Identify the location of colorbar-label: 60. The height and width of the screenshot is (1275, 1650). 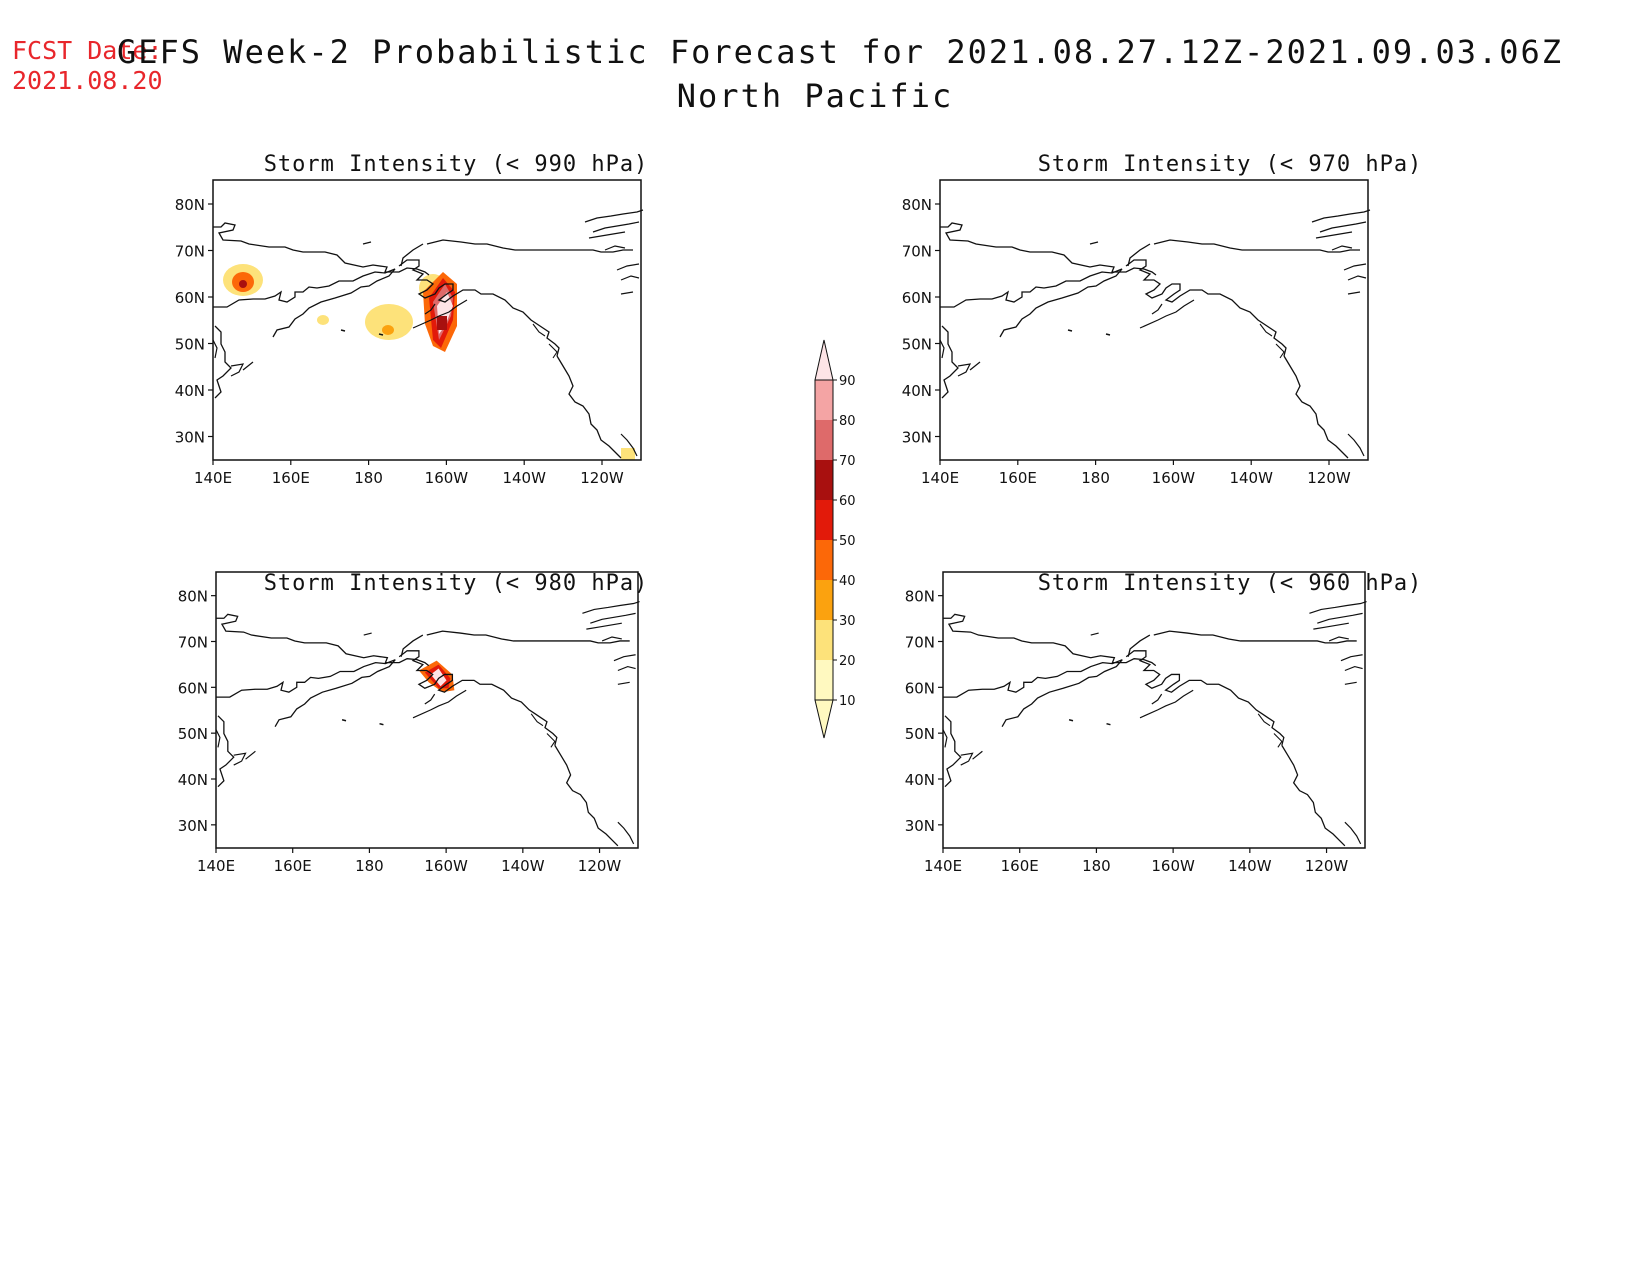
(847, 501).